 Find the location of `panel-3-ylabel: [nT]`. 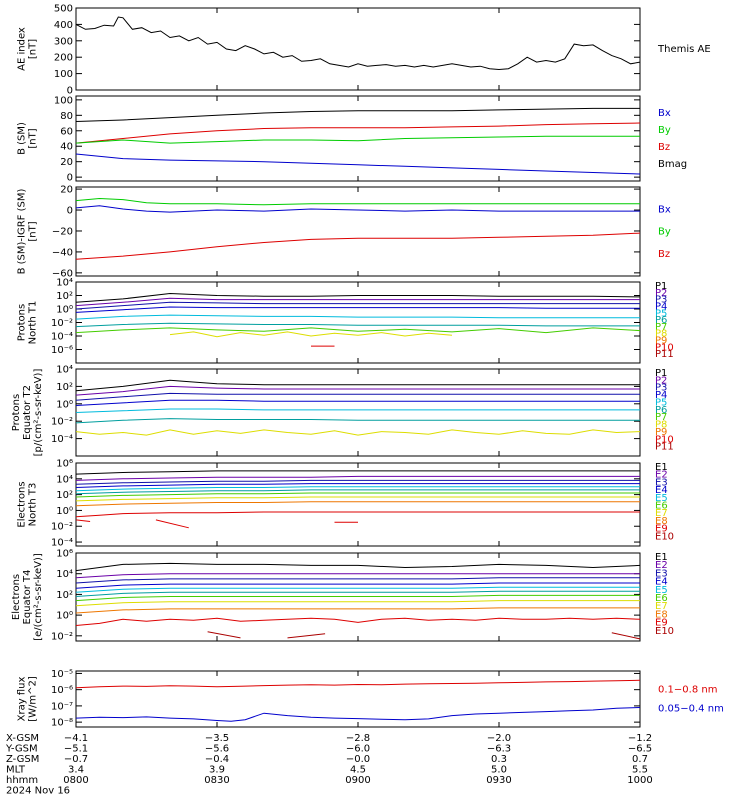

panel-3-ylabel: [nT] is located at coordinates (33, 231).